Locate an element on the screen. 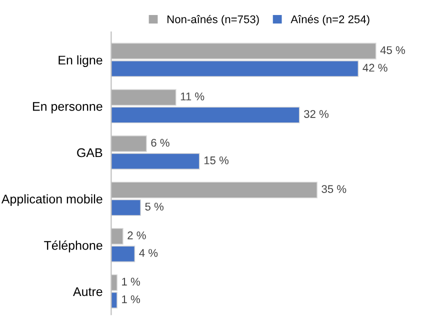 This screenshot has width=436, height=321. data-label: 42 % is located at coordinates (375, 68).